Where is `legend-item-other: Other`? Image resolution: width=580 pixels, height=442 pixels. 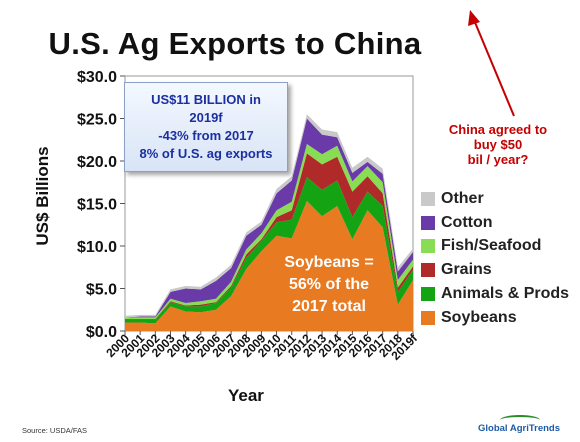
legend-item-other: Other is located at coordinates (495, 199).